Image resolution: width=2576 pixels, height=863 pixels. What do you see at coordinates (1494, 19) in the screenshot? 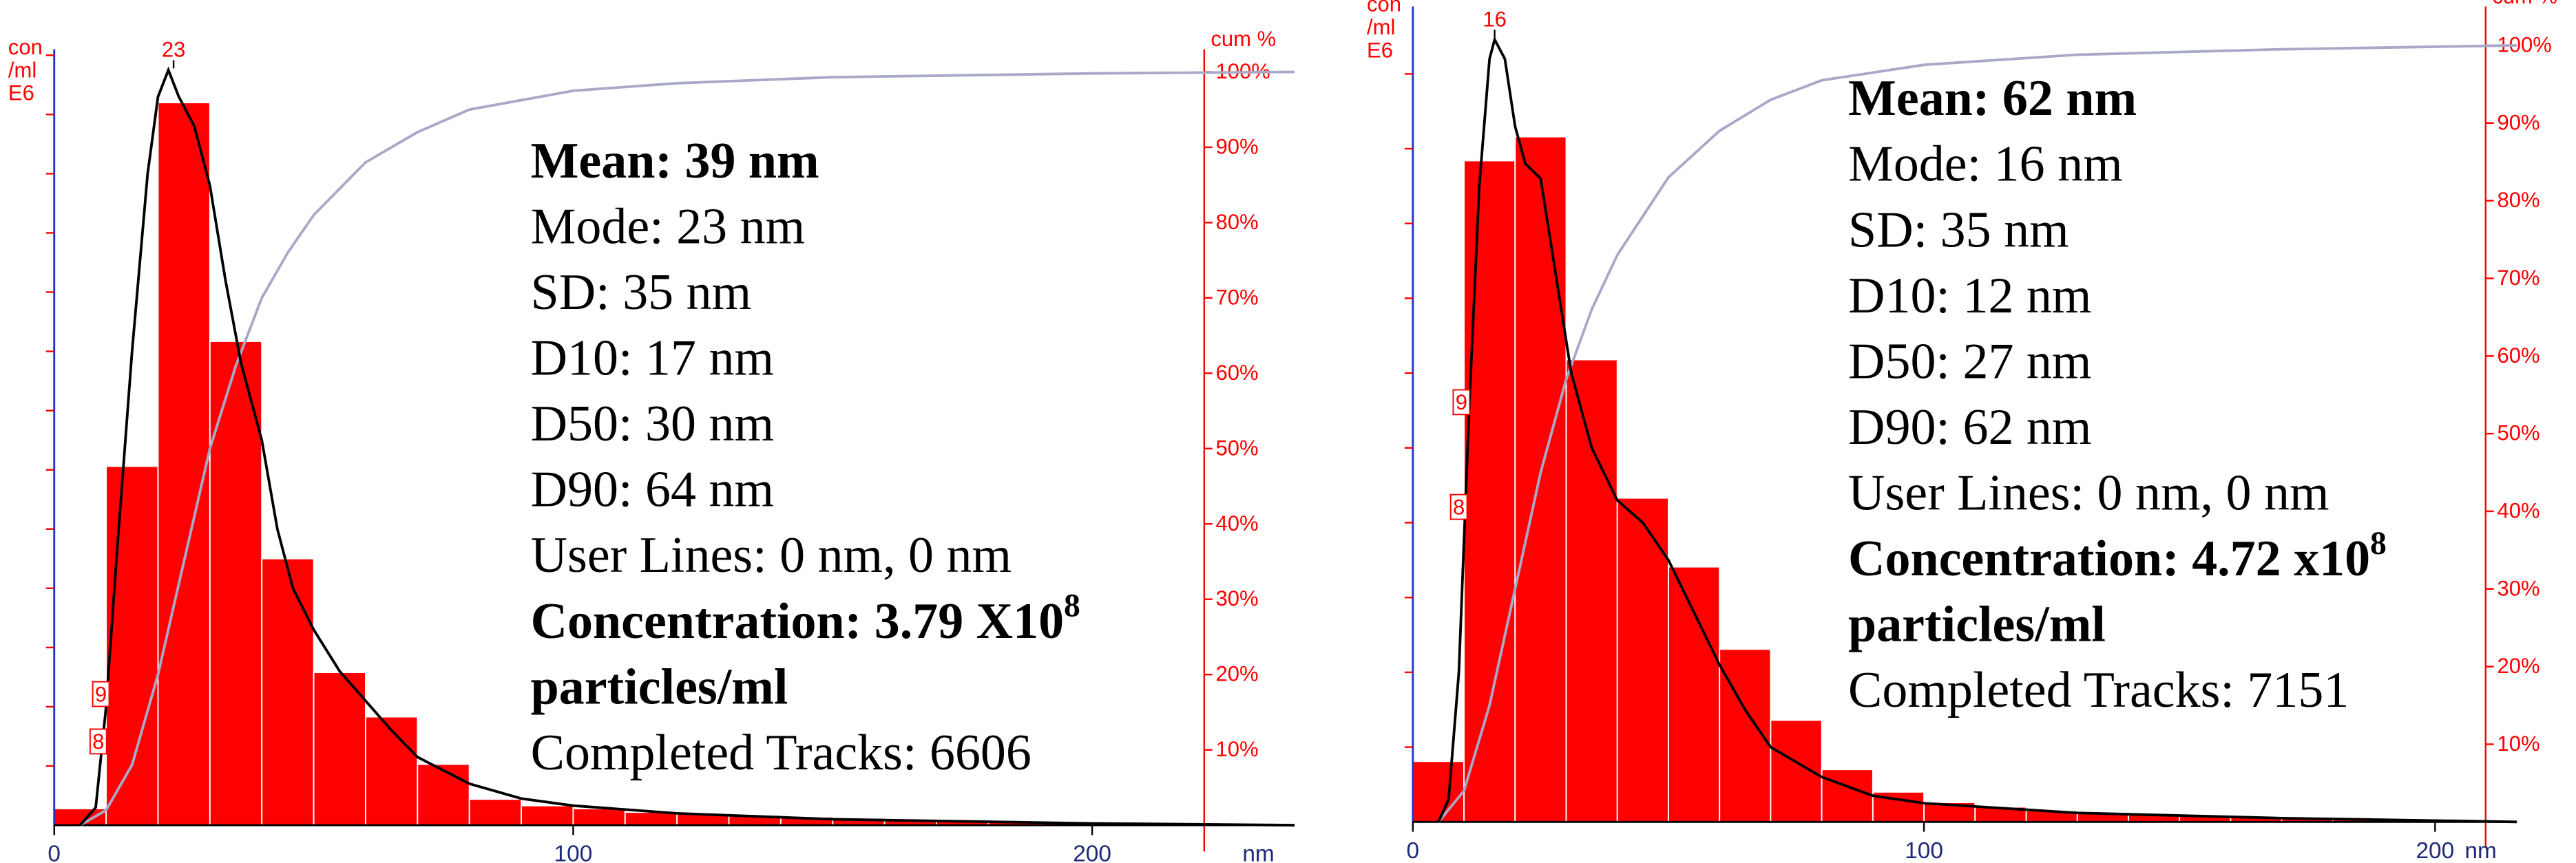
I see `peak-label: 16` at bounding box center [1494, 19].